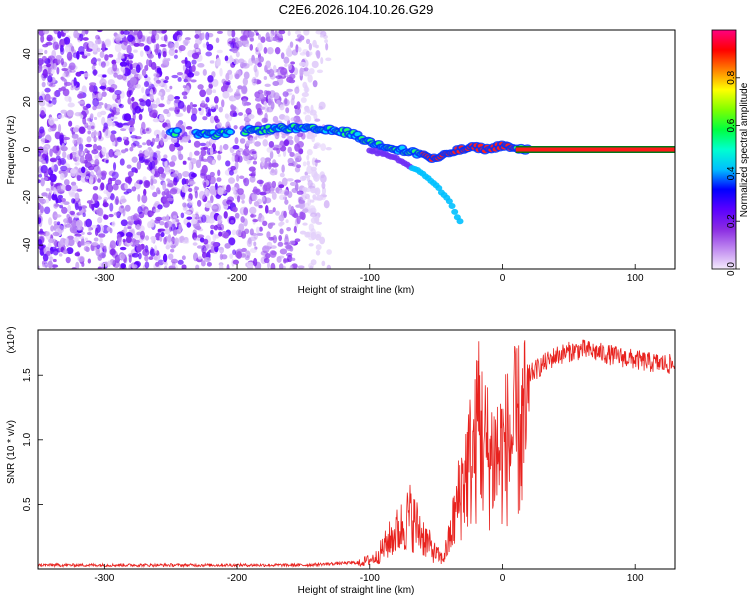 This screenshot has width=750, height=600. Describe the element at coordinates (370, 278) in the screenshot. I see `x-tick-label: -100` at that location.